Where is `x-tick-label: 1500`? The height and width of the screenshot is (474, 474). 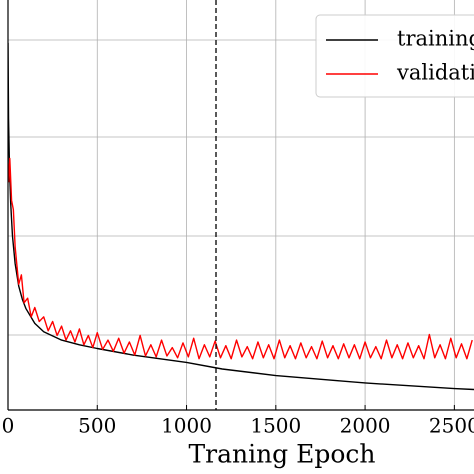 x-tick-label: 1500 is located at coordinates (275, 426).